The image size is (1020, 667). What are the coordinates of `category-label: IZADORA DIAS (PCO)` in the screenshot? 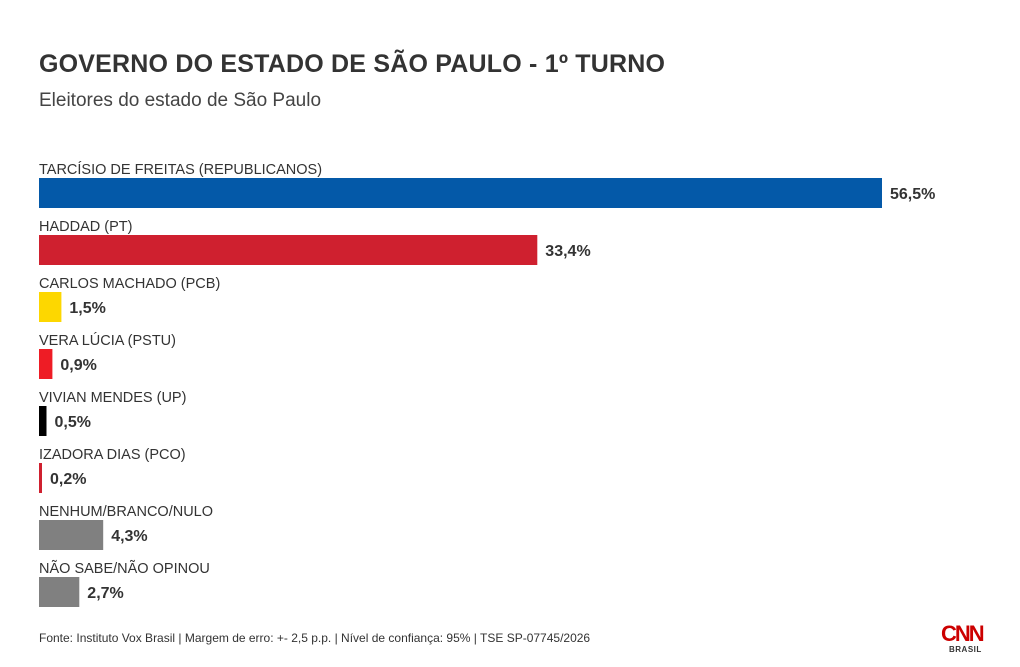 It's located at (112, 455).